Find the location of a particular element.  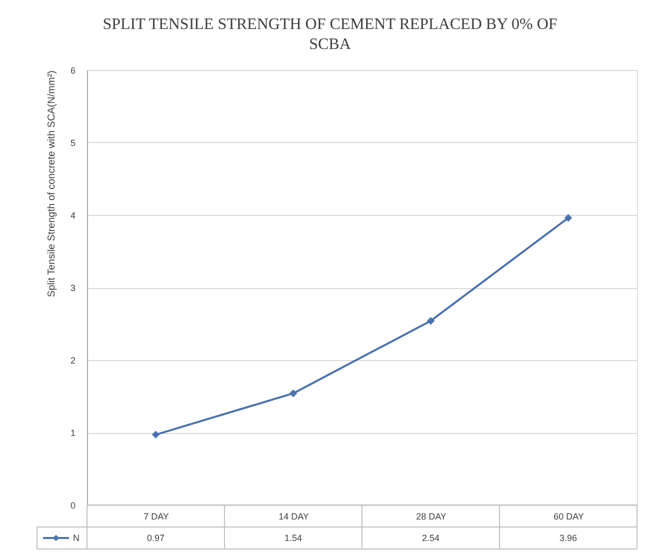

y-tick-label: 2 is located at coordinates (73, 361).